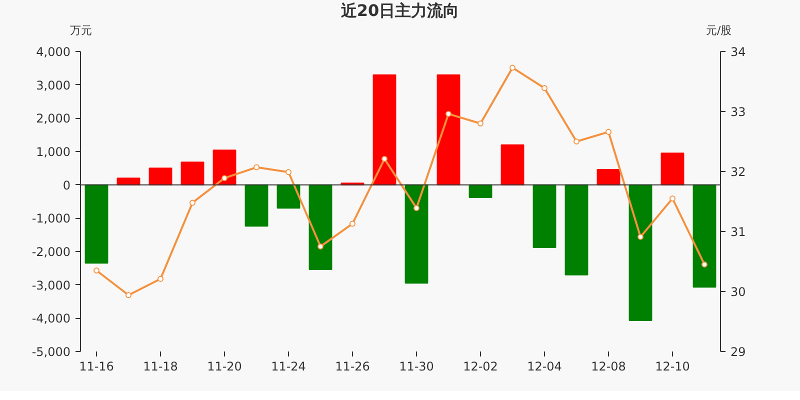  Describe the element at coordinates (719, 30) in the screenshot. I see `y2-axis-title: 元/股` at that location.